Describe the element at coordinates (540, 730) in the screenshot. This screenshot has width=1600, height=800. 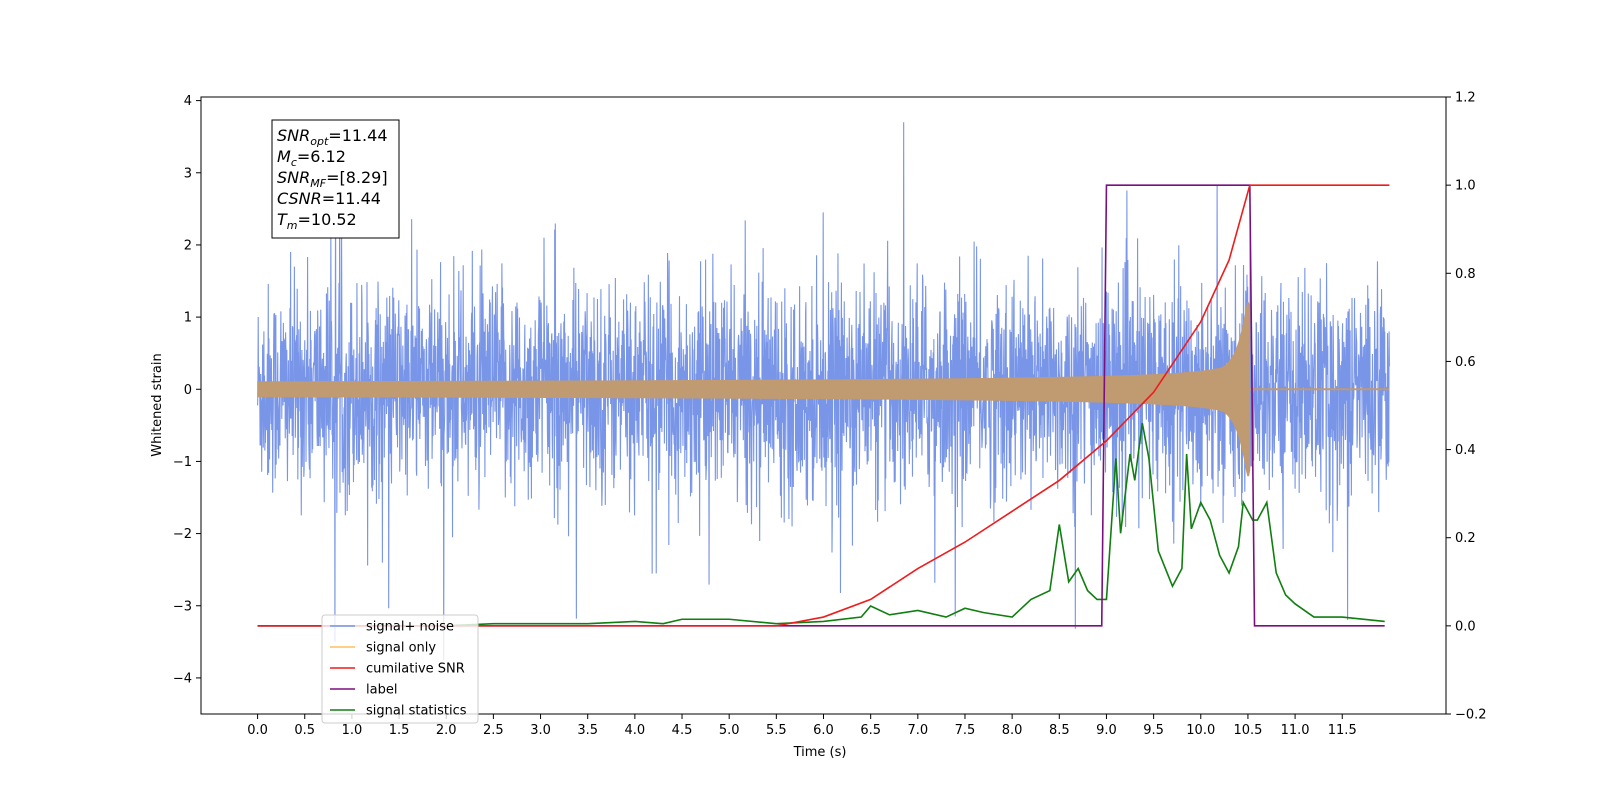
I see `x-tick-label: 3.0` at that location.